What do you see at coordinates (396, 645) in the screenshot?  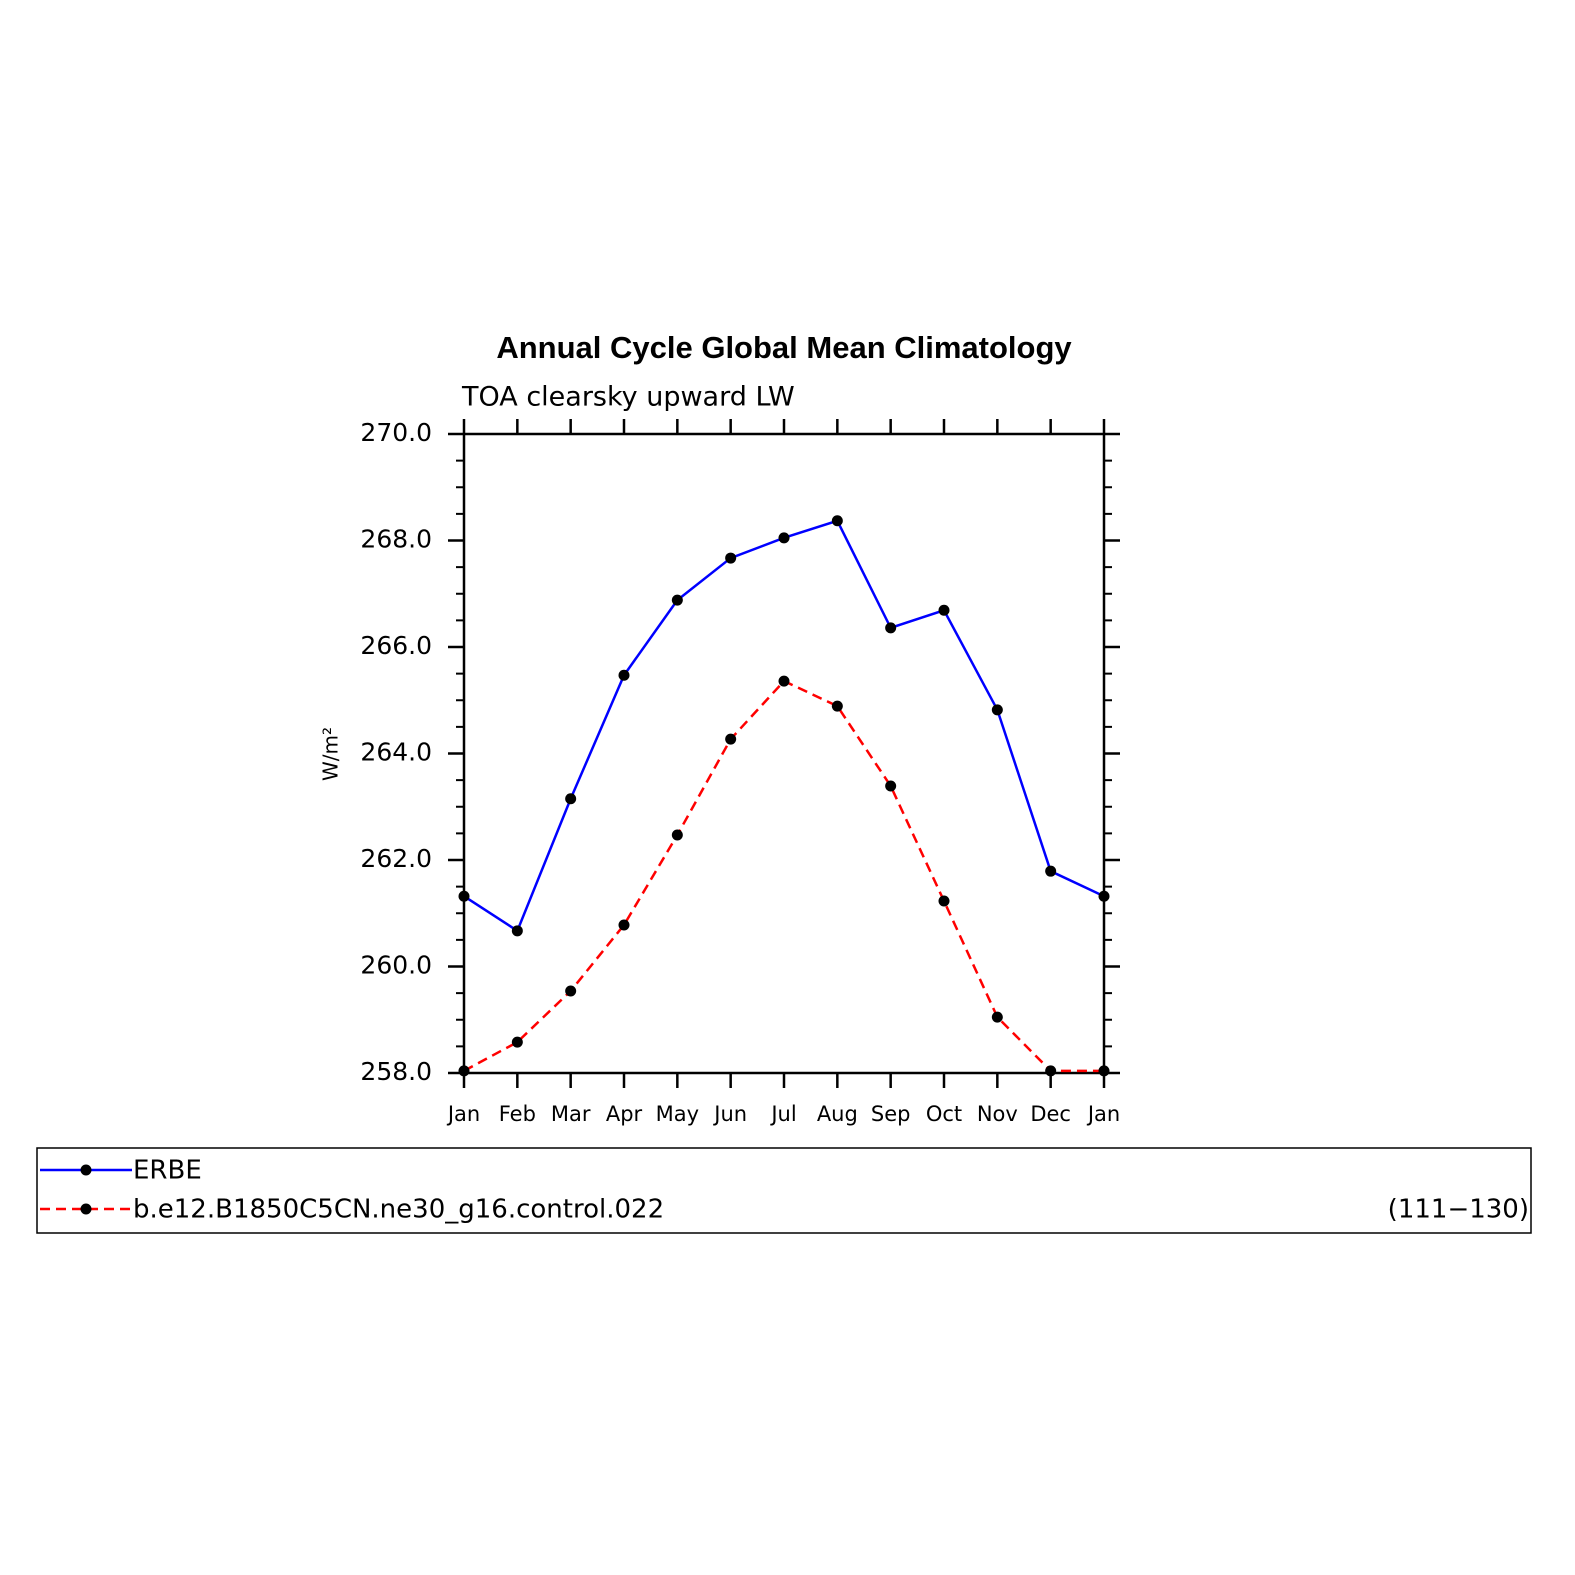 I see `y-tick-label: 266.0` at bounding box center [396, 645].